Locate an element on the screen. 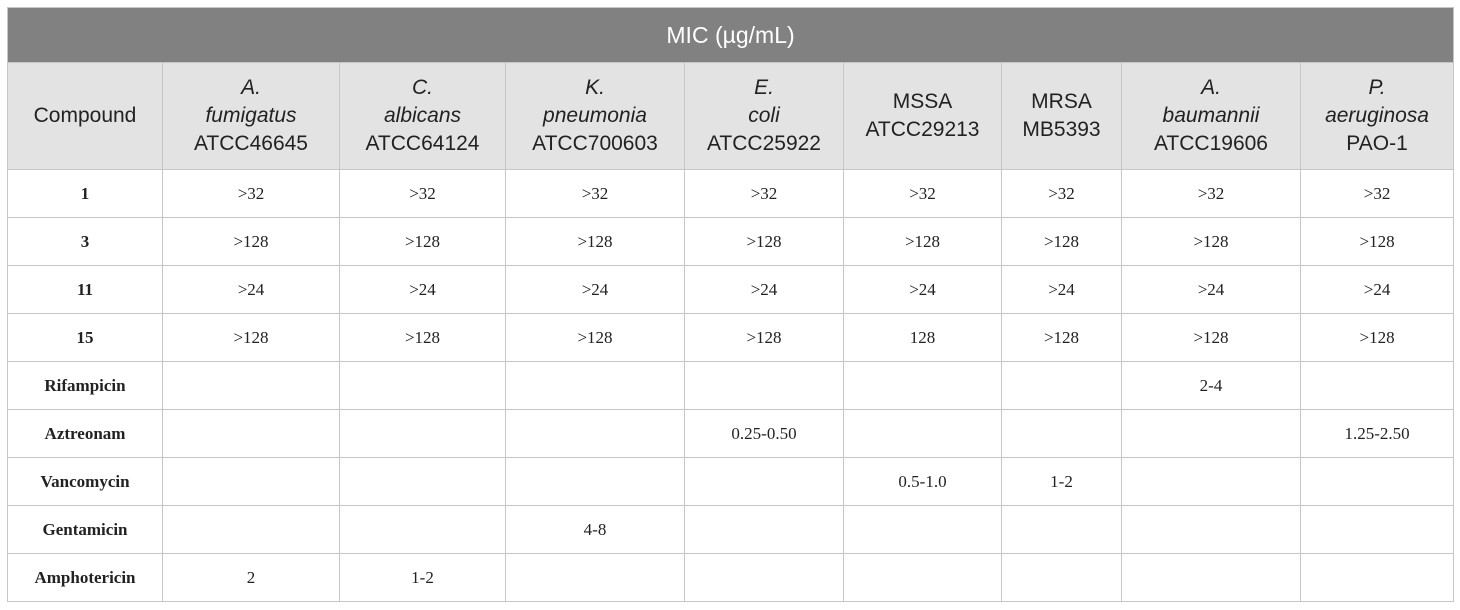  species-name: baumannii is located at coordinates (1211, 115).